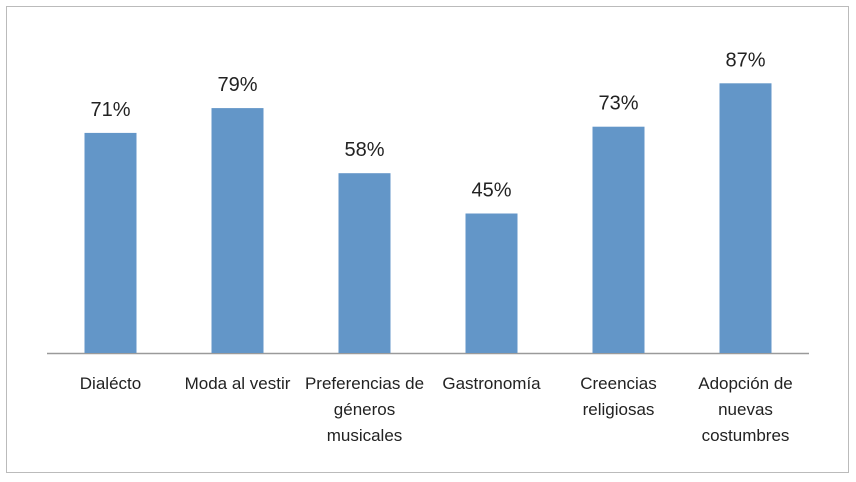 The height and width of the screenshot is (482, 856). Describe the element at coordinates (110, 110) in the screenshot. I see `data-label: 71%` at that location.